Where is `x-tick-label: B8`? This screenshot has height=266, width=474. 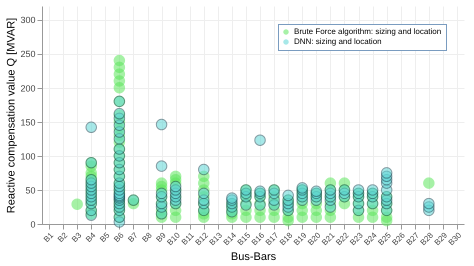 x-tick-label: B8 is located at coordinates (147, 237).